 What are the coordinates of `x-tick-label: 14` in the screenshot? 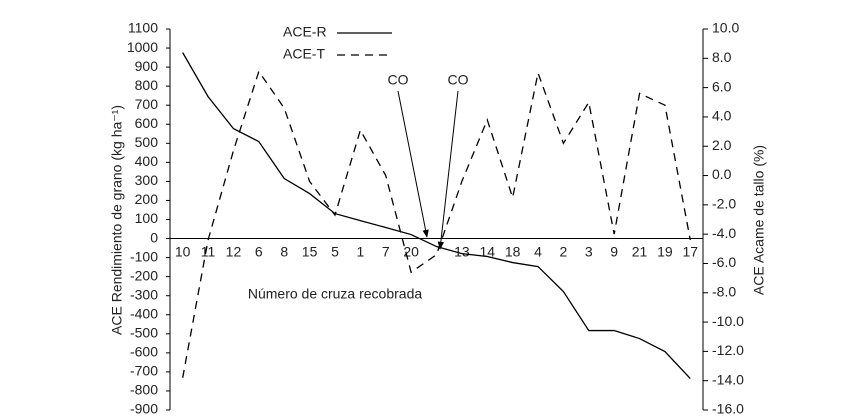 It's located at (487, 251).